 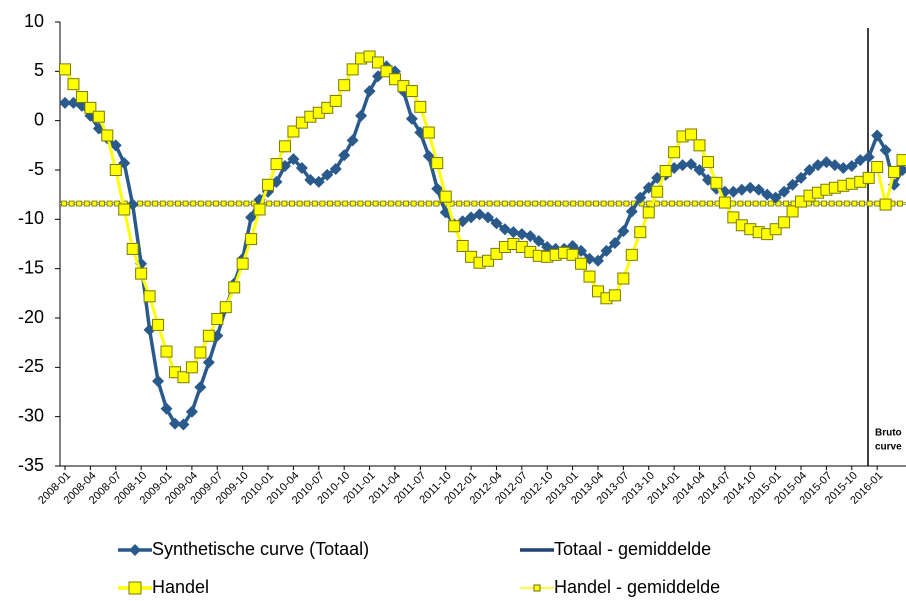 What do you see at coordinates (637, 587) in the screenshot?
I see `legend-label: Handel - gemiddelde` at bounding box center [637, 587].